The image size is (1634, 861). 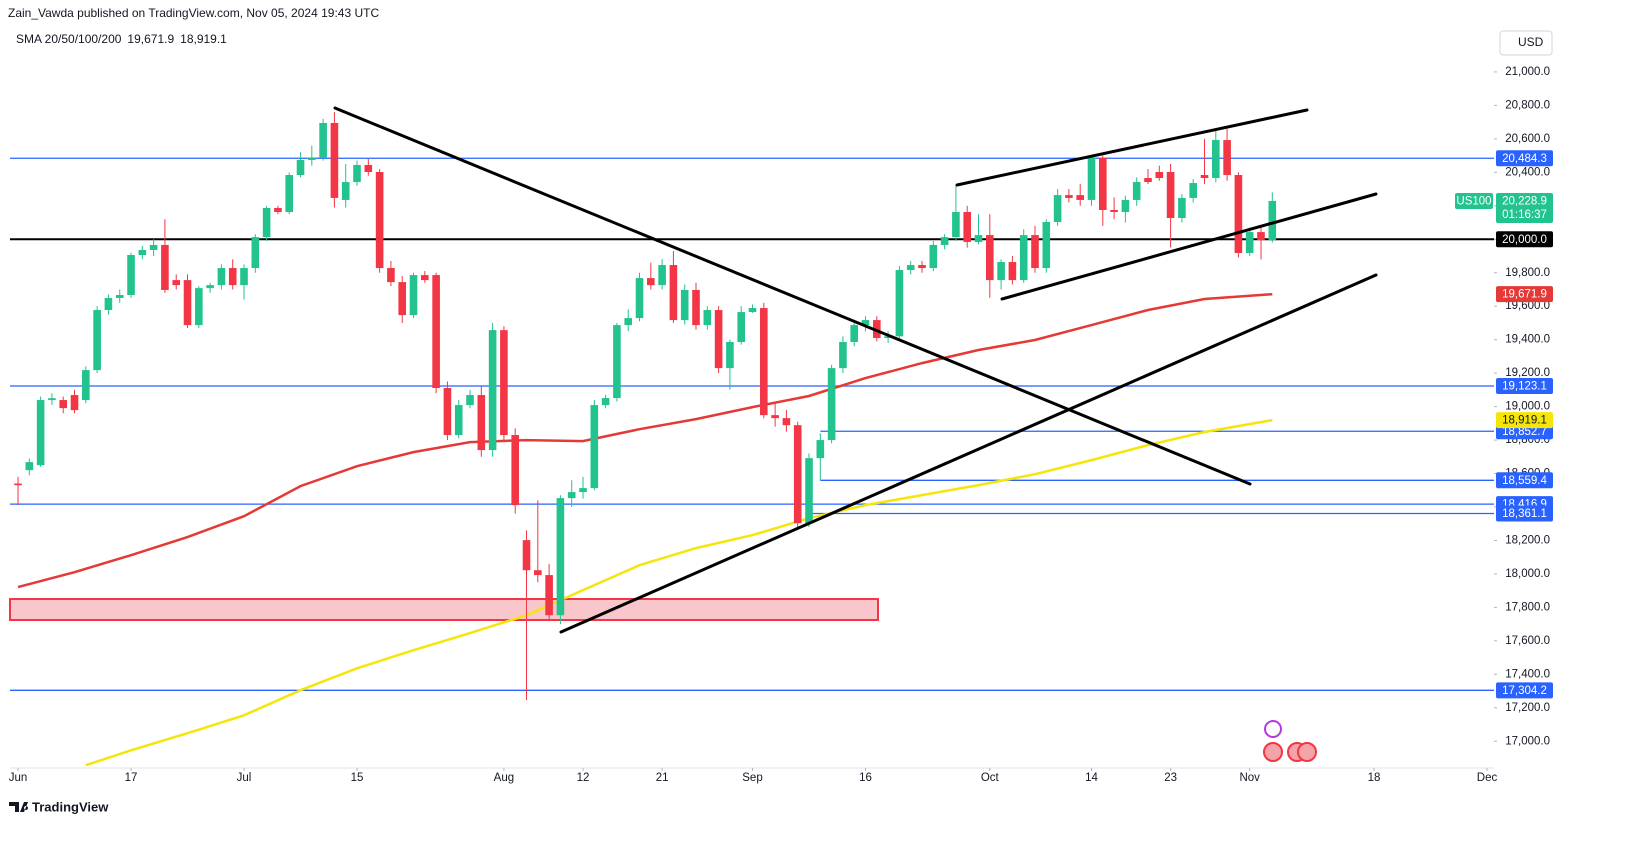 What do you see at coordinates (1524, 514) in the screenshot?
I see `price-label: 18,361.1` at bounding box center [1524, 514].